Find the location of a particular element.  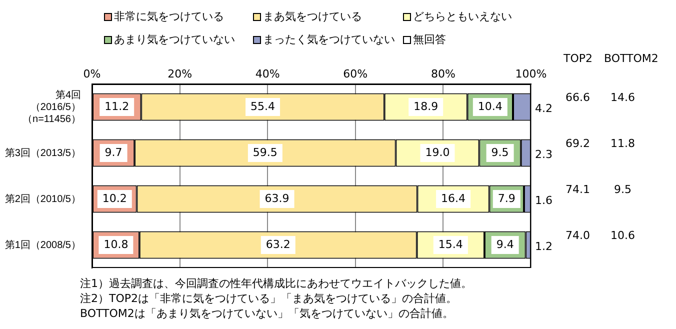

data-label: 10.4 is located at coordinates (490, 106).